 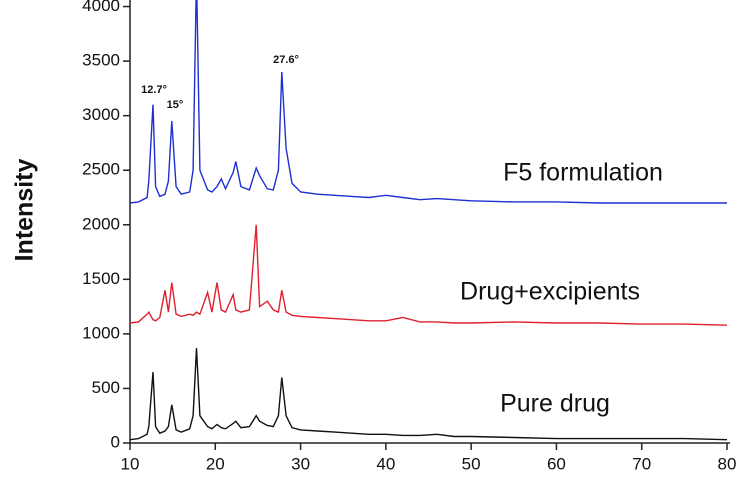 I want to click on x-tick-label: 10, so click(x=130, y=463).